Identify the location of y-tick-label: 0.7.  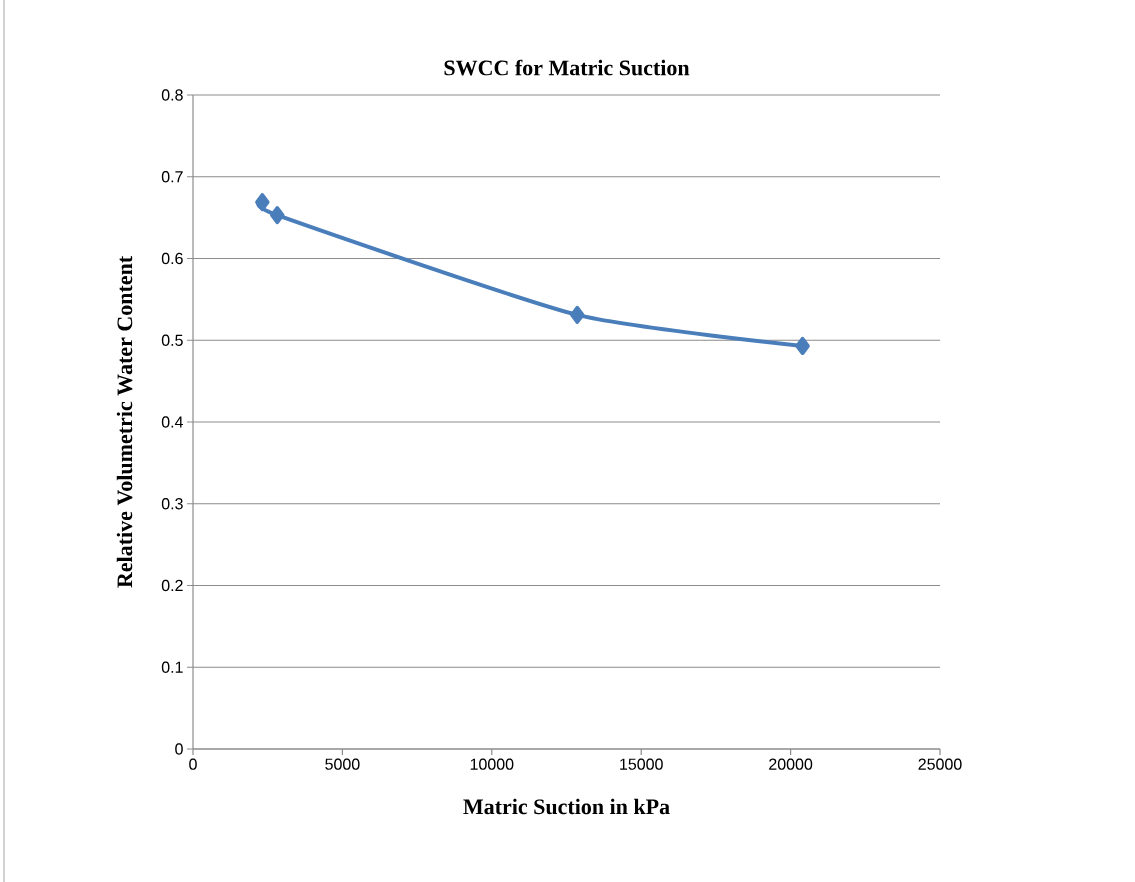
(172, 177).